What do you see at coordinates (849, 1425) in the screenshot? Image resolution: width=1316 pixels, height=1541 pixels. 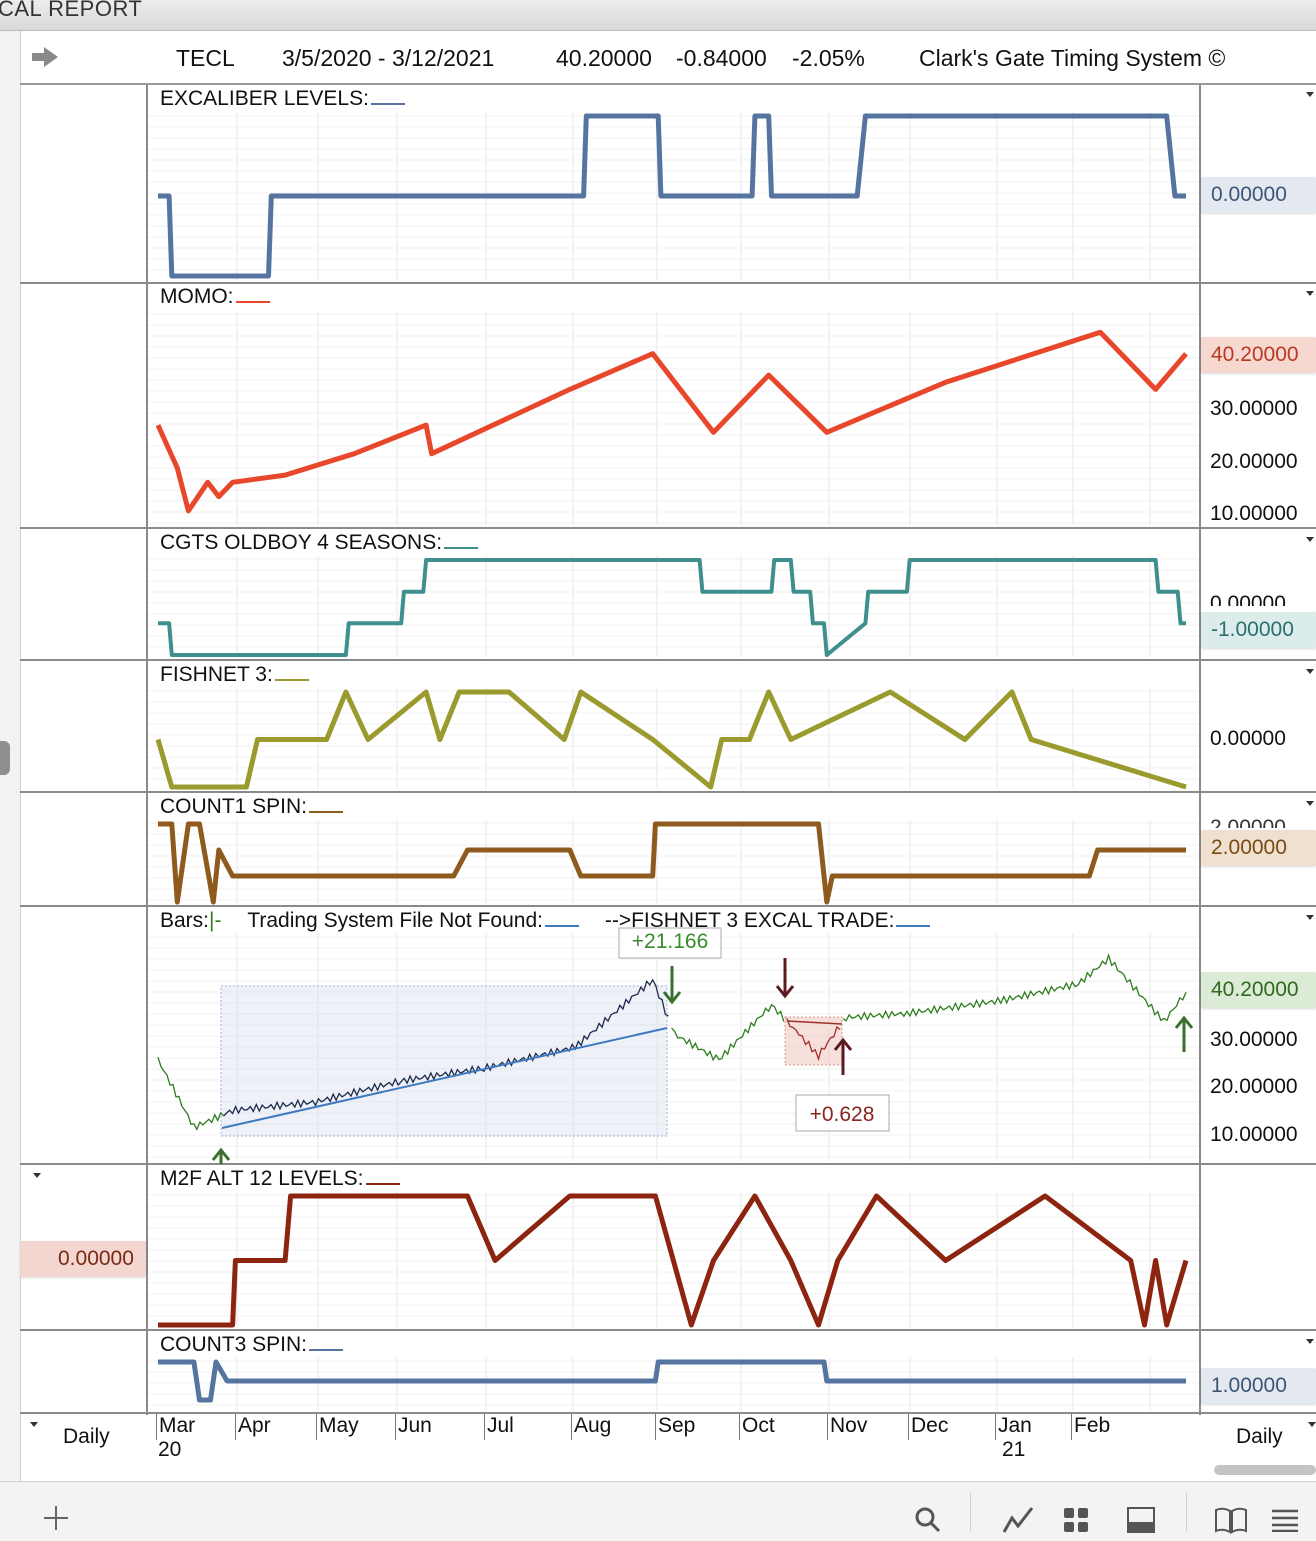 I see `month-label: Nov` at bounding box center [849, 1425].